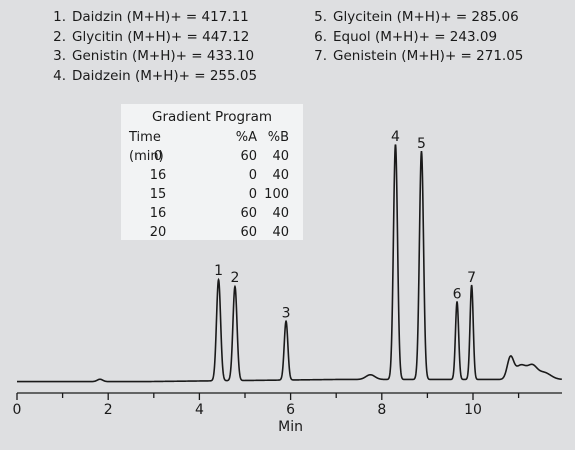  What do you see at coordinates (154, 56) in the screenshot?
I see `legend-item: 3. Genistin (M+H)+ = 433.10` at bounding box center [154, 56].